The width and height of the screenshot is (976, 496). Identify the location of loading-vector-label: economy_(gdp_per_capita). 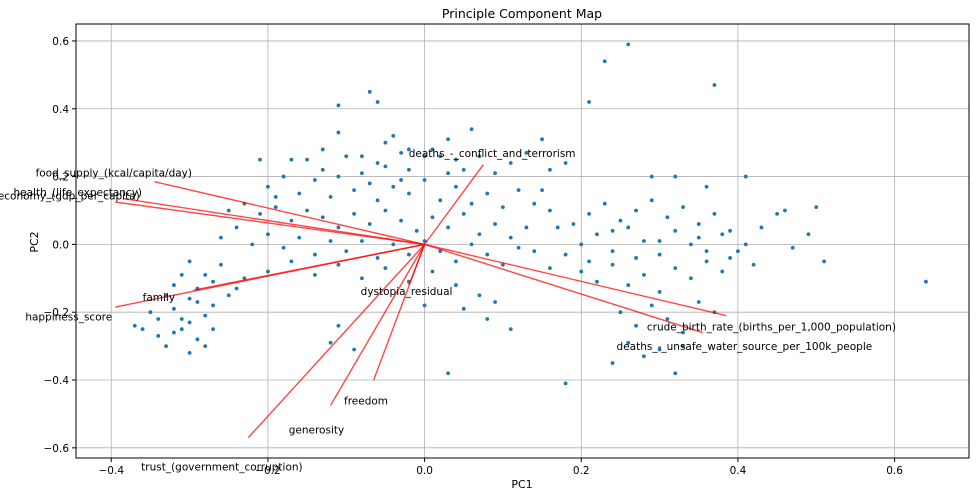
(70, 197).